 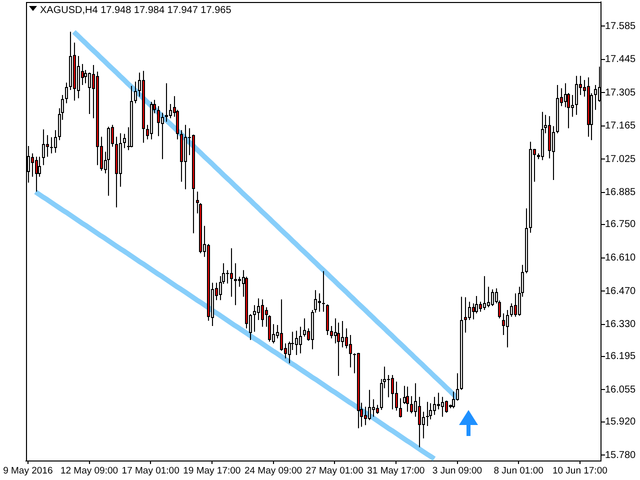 I want to click on x-tick-label: 19 May 17:00, so click(x=212, y=470).